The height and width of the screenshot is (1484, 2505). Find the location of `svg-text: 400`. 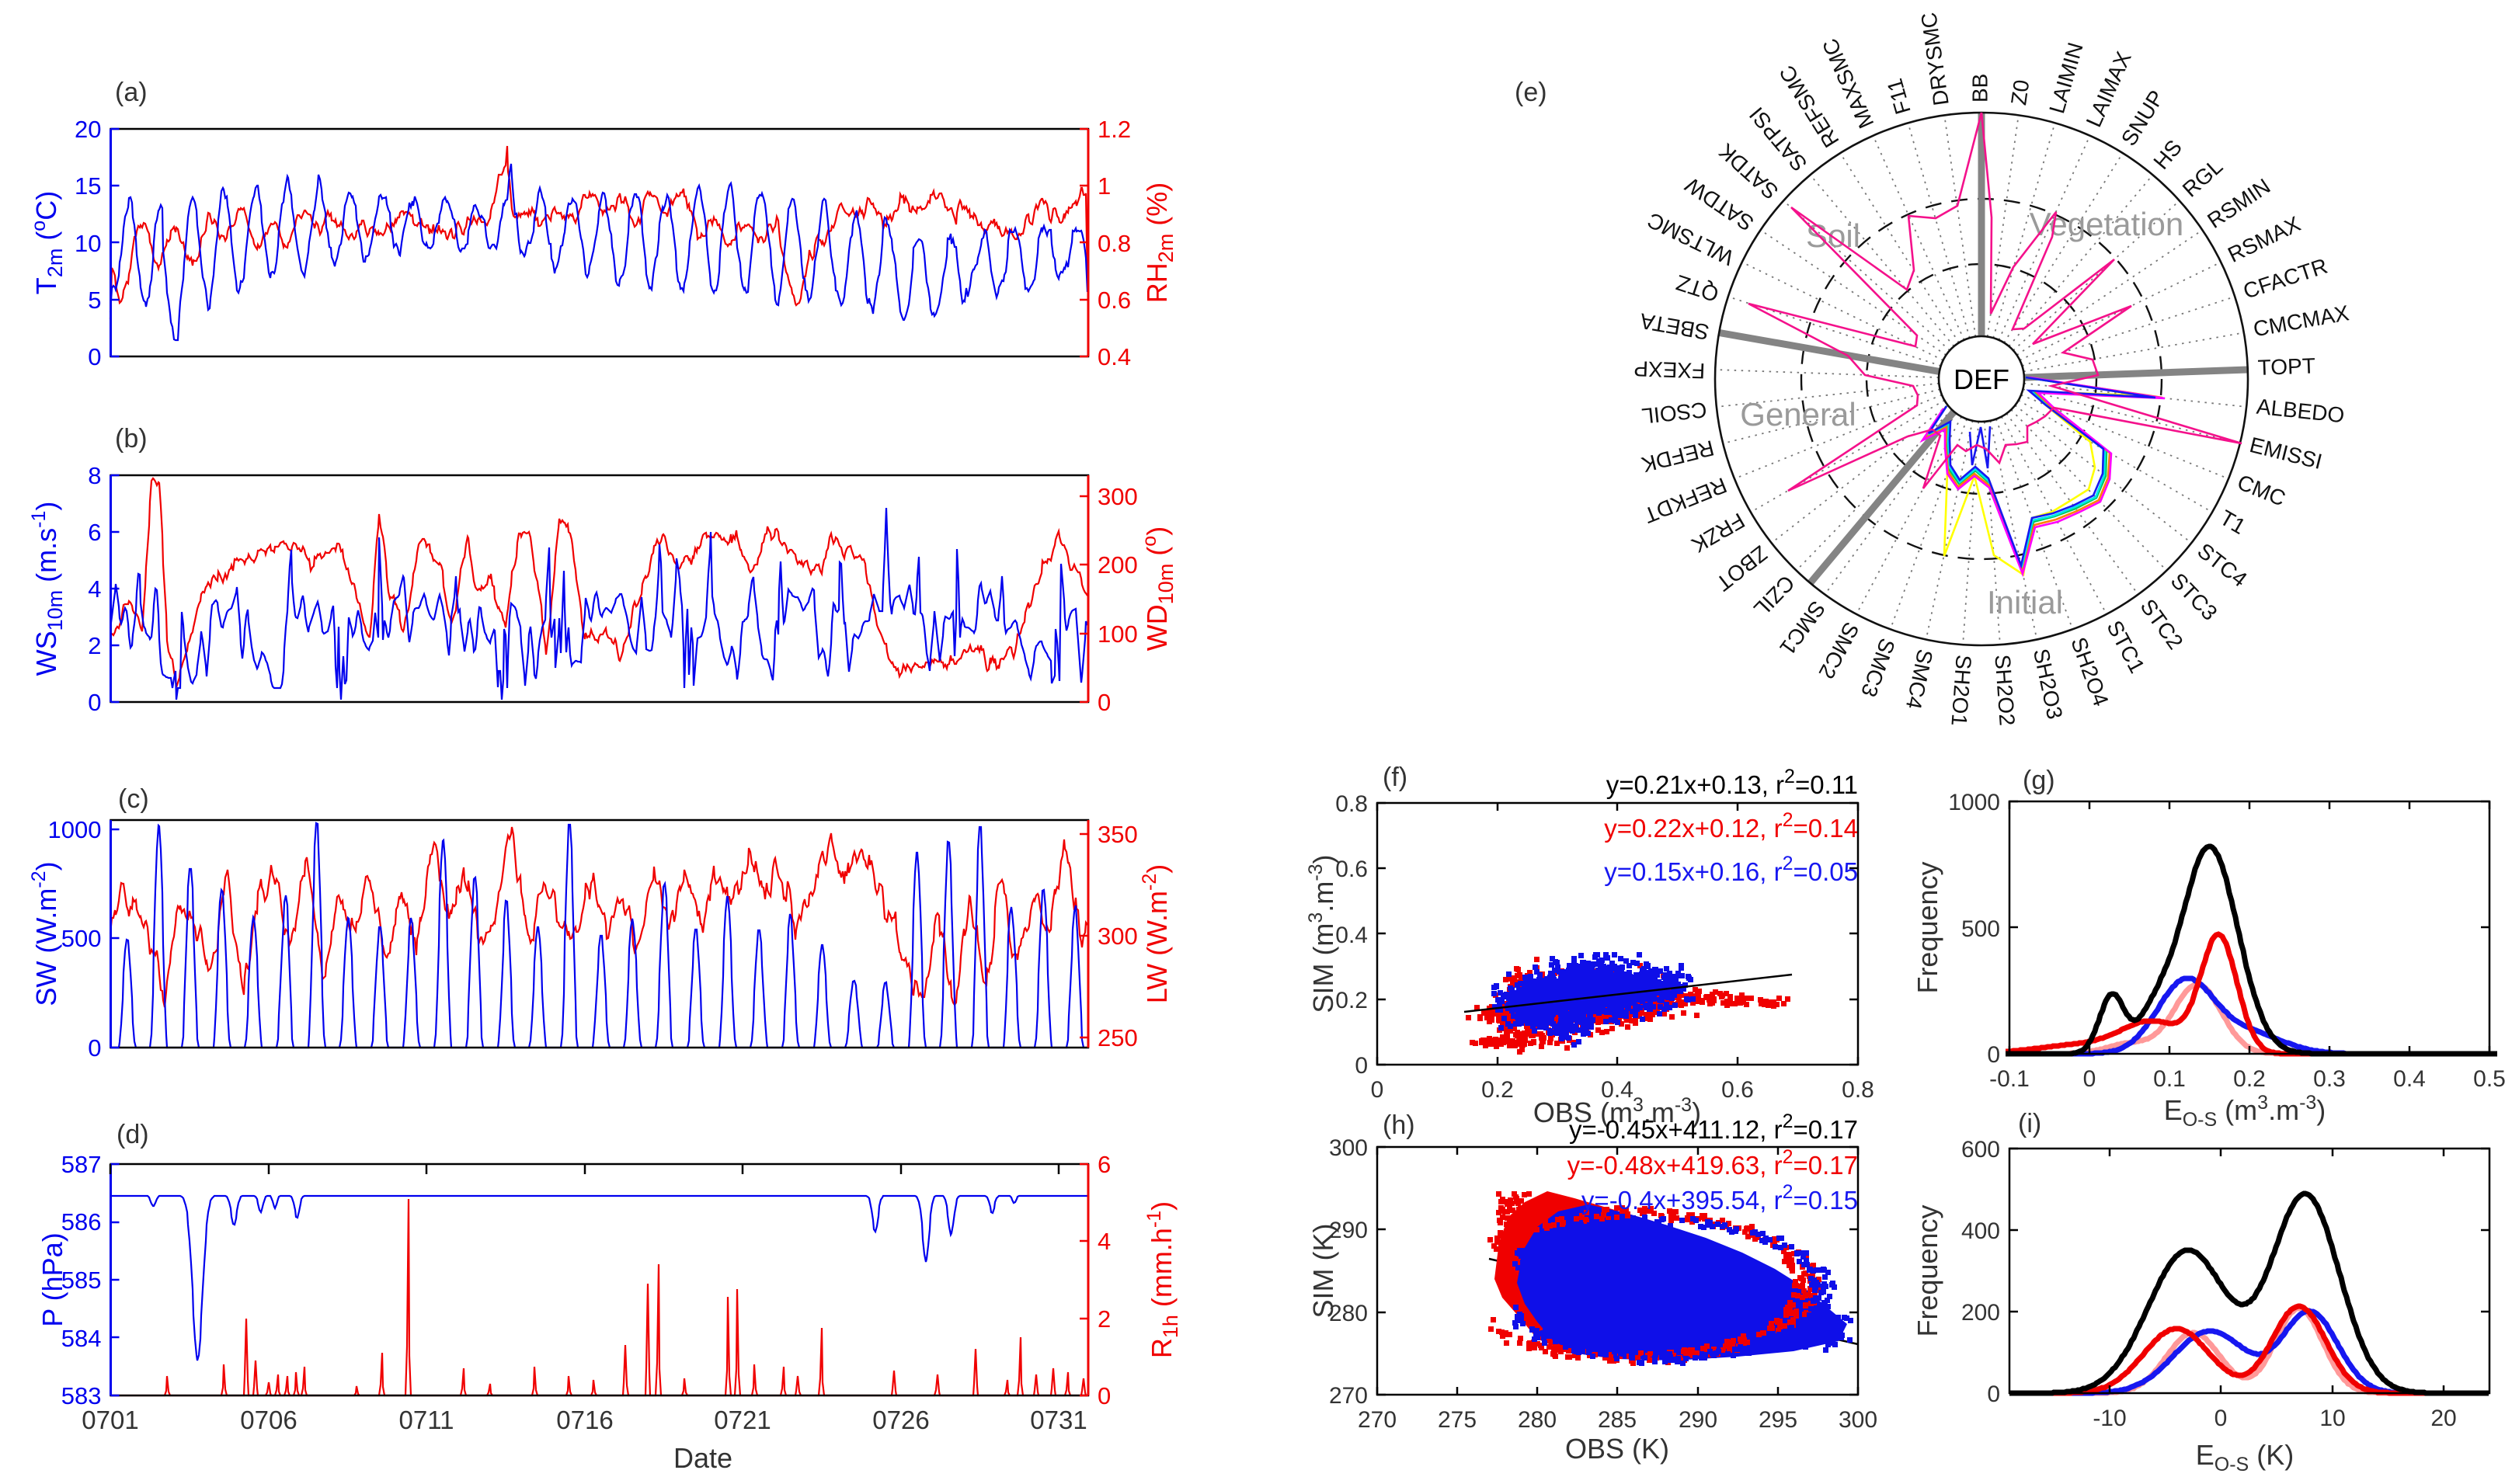

svg-text: 400 is located at coordinates (1980, 1231).